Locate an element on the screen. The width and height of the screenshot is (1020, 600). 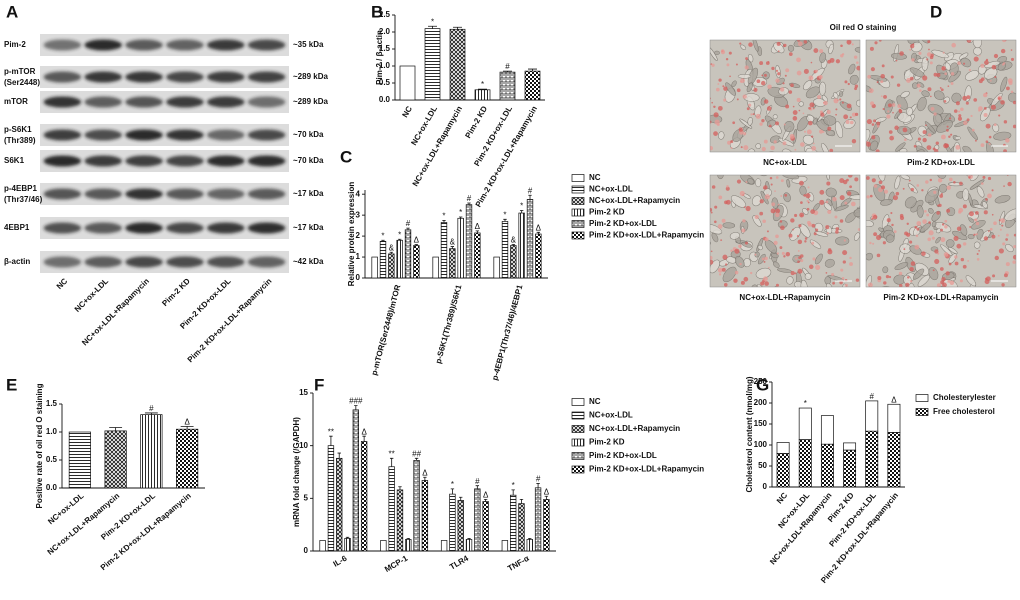
blot-size-label: ~17 kDa is located at coordinates (308, 193).